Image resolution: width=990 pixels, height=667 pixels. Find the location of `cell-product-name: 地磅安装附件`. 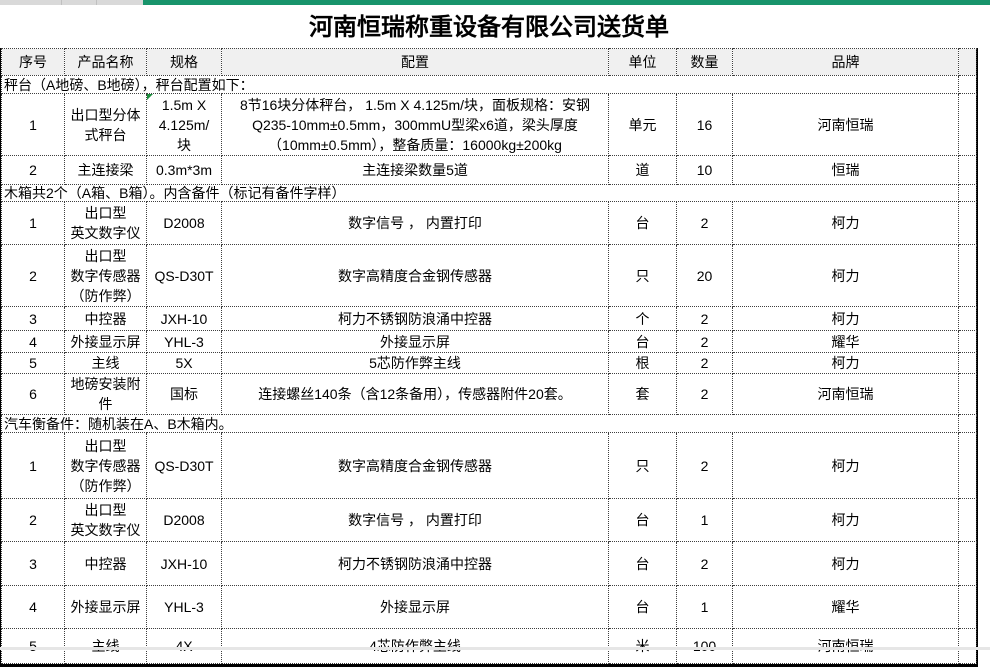

cell-product-name: 地磅安装附件 is located at coordinates (105, 394).